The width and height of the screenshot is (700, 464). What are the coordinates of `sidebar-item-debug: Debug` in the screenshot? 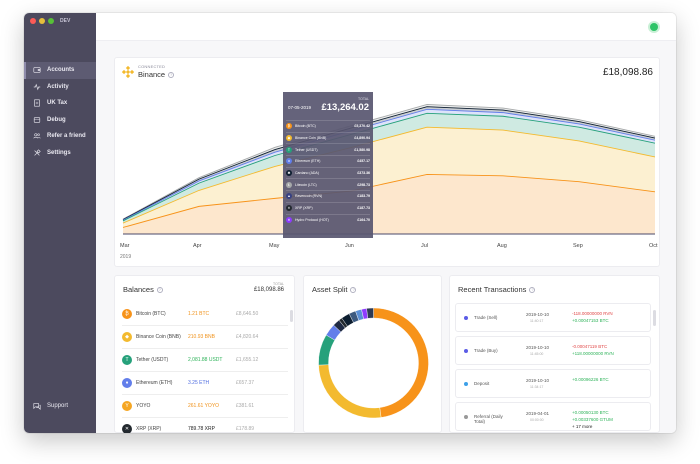 It's located at (60, 120).